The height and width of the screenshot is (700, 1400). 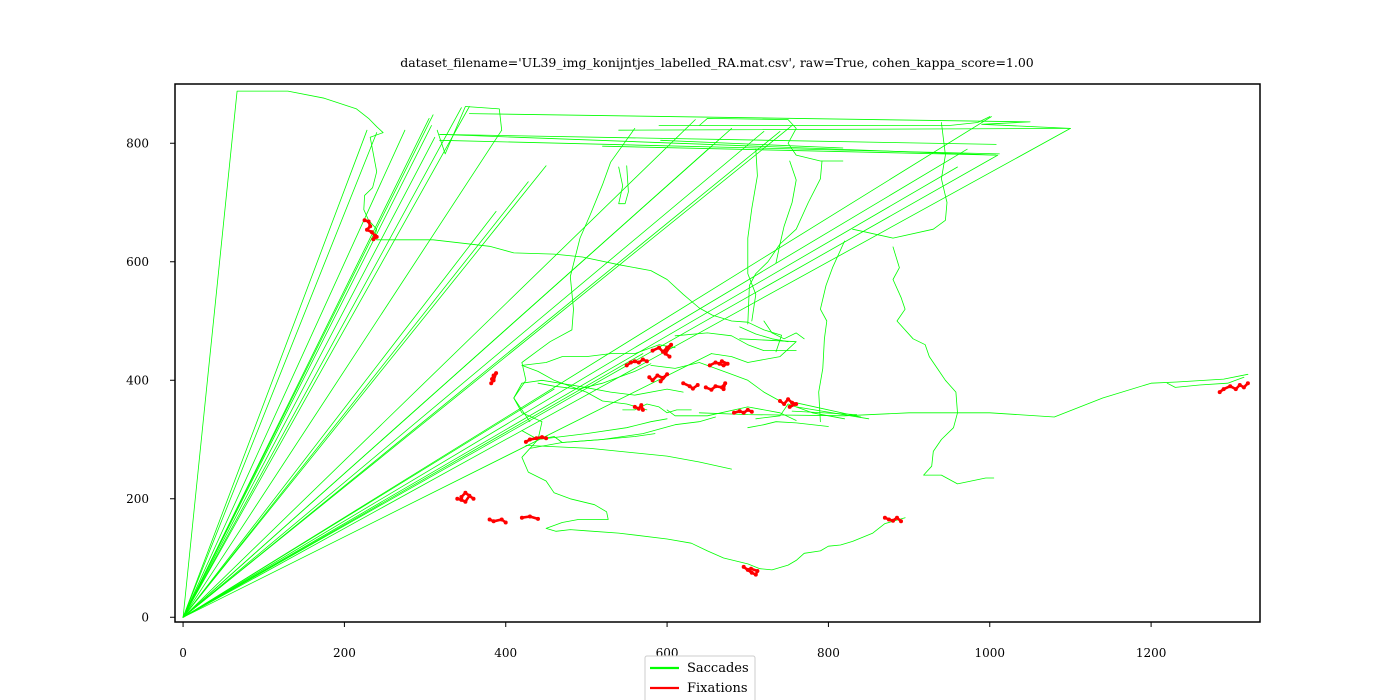 I want to click on y-tick-label: 800, so click(x=137, y=143).